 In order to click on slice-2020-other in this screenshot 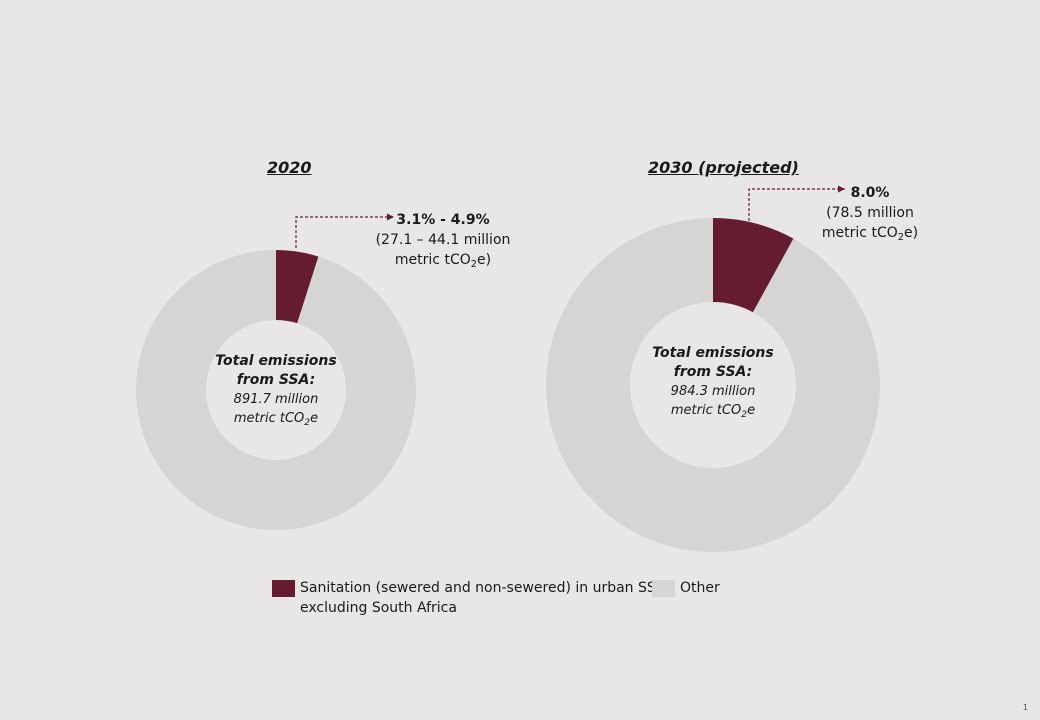, I will do `click(275, 390)`.